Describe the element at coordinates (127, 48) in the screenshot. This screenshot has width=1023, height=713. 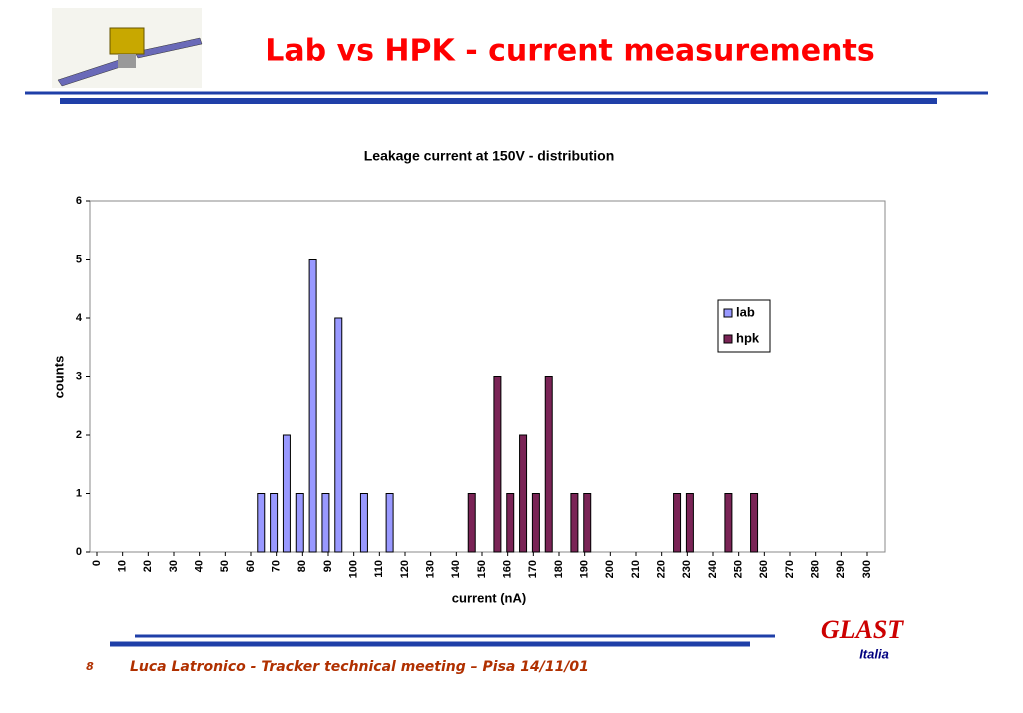
I see `satellite-icon` at that location.